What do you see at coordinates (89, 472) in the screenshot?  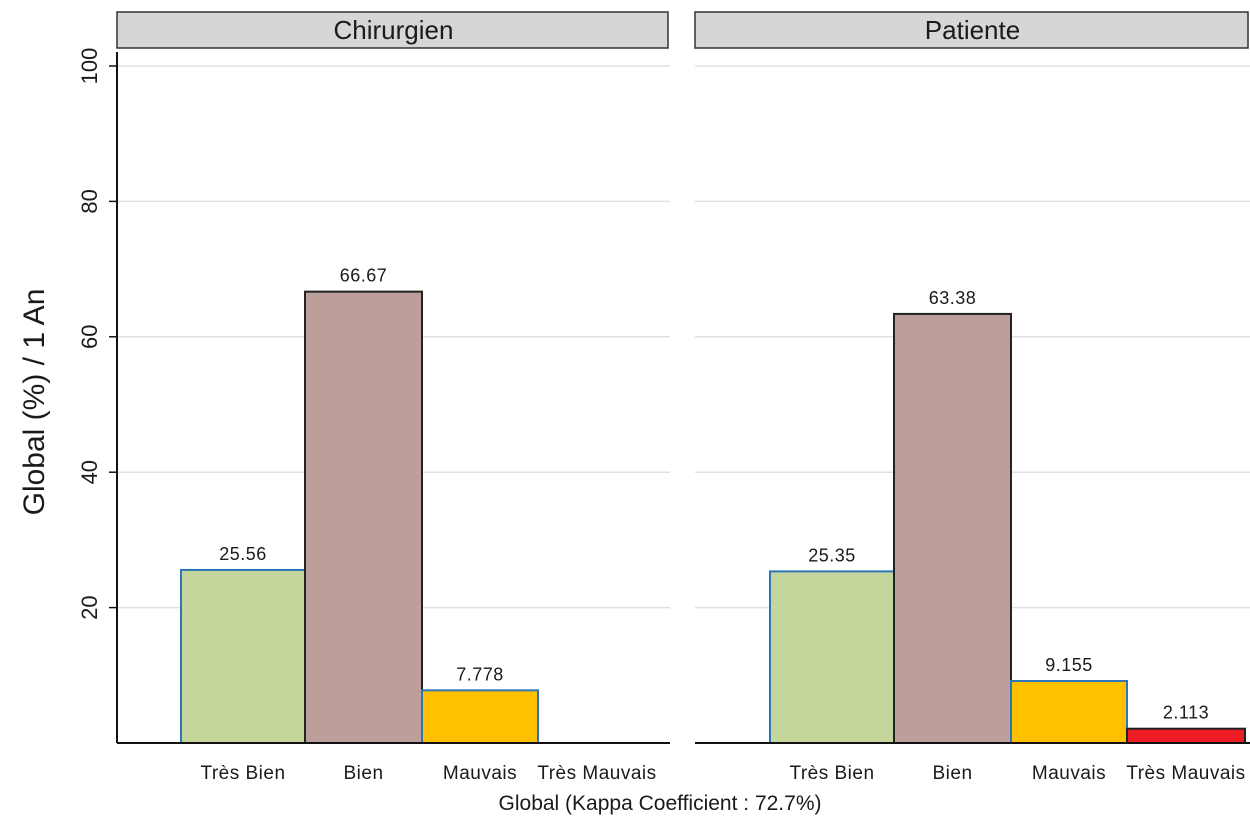 I see `y-tick-label: 40` at bounding box center [89, 472].